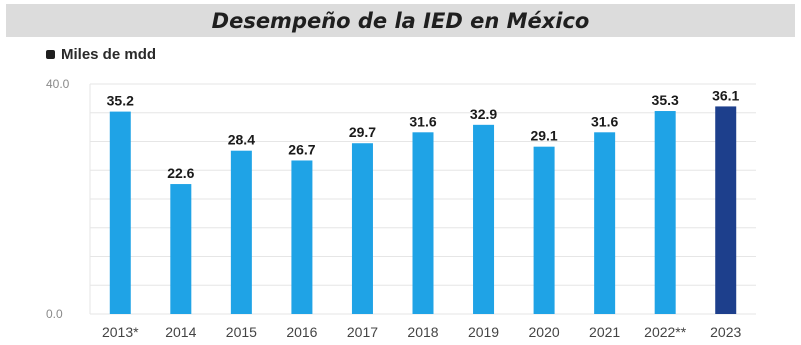 This screenshot has width=801, height=345. I want to click on data-label: 26.7, so click(301, 149).